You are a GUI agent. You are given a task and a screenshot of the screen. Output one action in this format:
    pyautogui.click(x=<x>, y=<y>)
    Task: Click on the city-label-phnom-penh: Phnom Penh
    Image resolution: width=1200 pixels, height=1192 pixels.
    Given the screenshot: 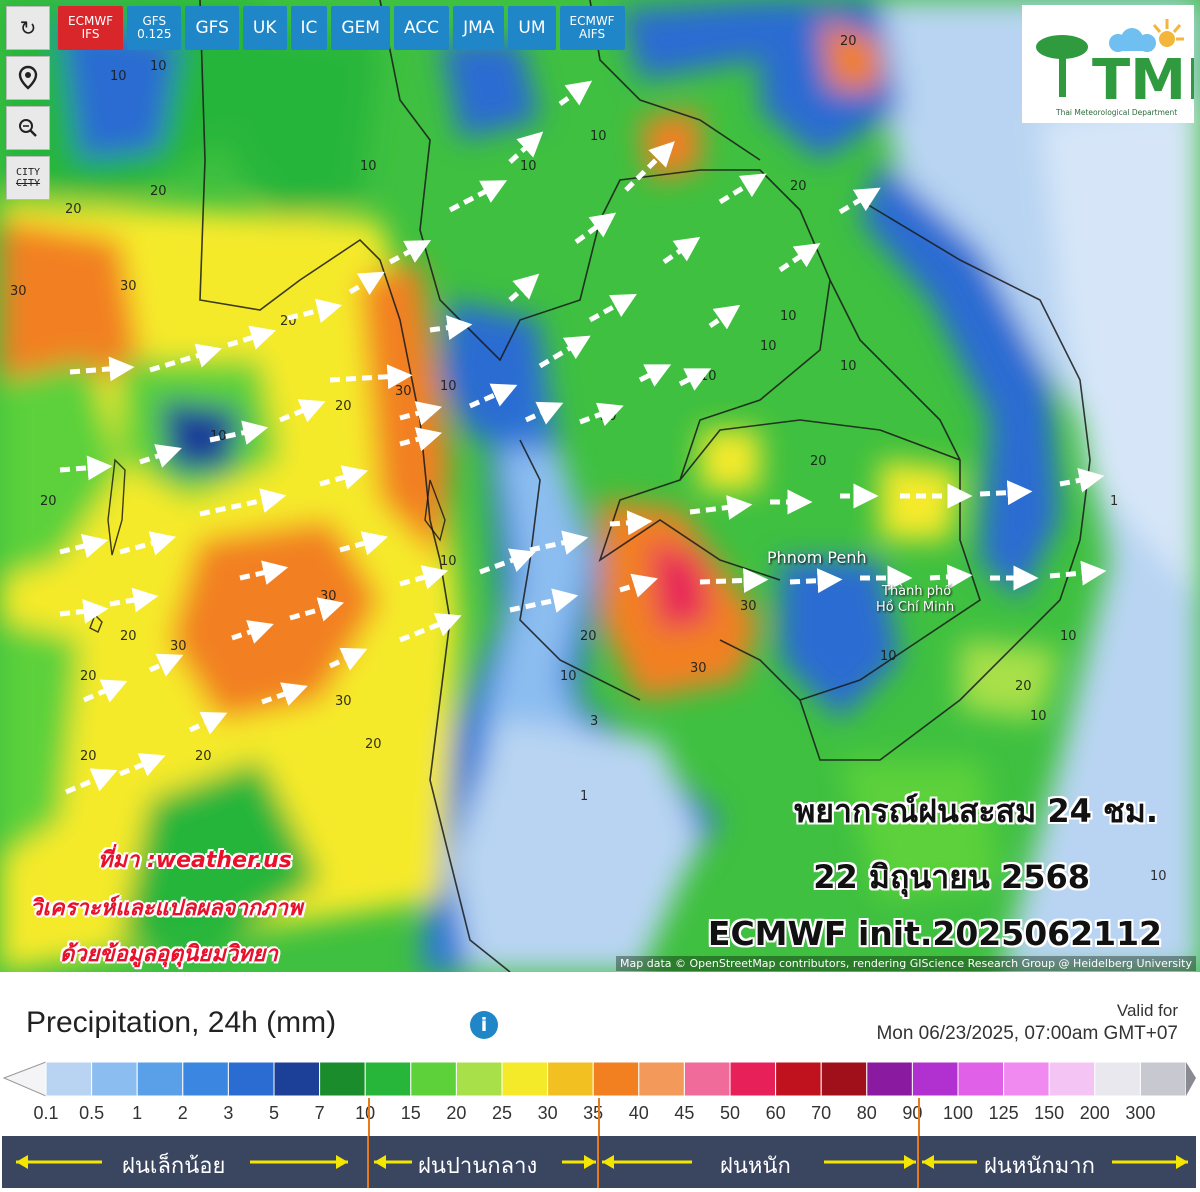 What is the action you would take?
    pyautogui.click(x=817, y=557)
    